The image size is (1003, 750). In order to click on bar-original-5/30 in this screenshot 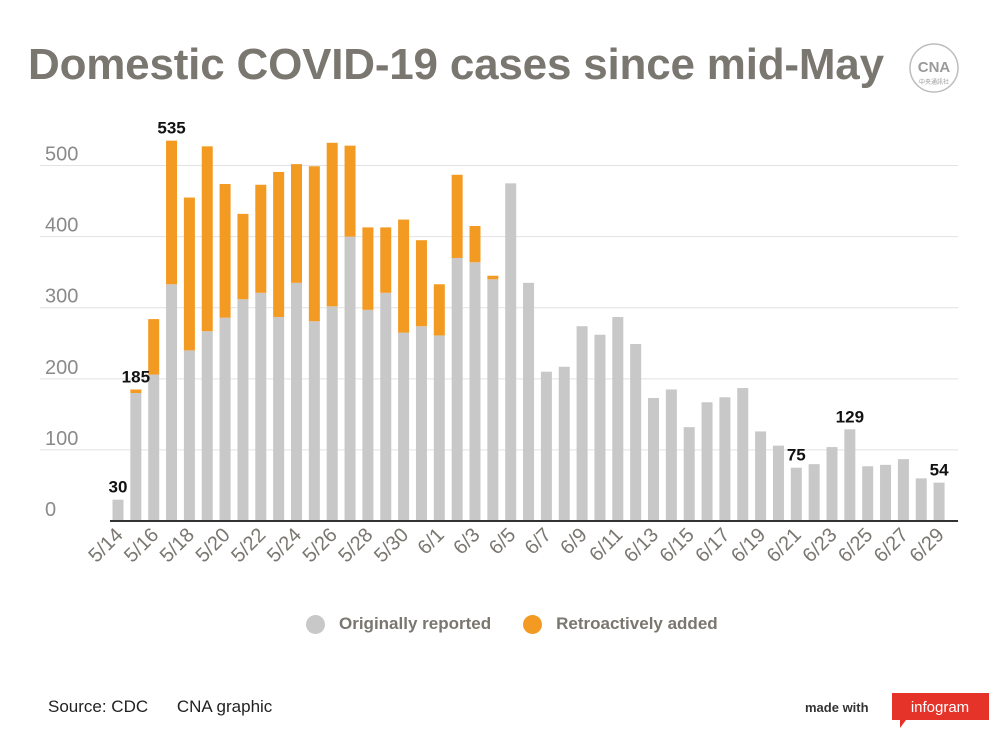, I will do `click(404, 426)`.